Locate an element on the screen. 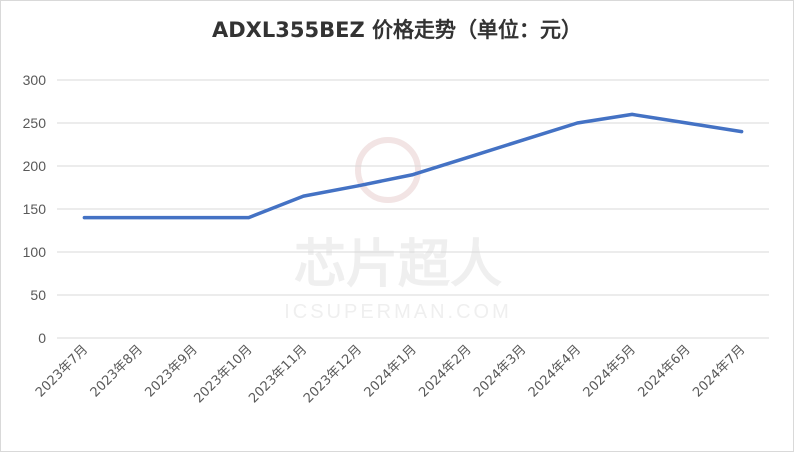 This screenshot has height=452, width=794. x-tick-label: 2023年8月 is located at coordinates (117, 371).